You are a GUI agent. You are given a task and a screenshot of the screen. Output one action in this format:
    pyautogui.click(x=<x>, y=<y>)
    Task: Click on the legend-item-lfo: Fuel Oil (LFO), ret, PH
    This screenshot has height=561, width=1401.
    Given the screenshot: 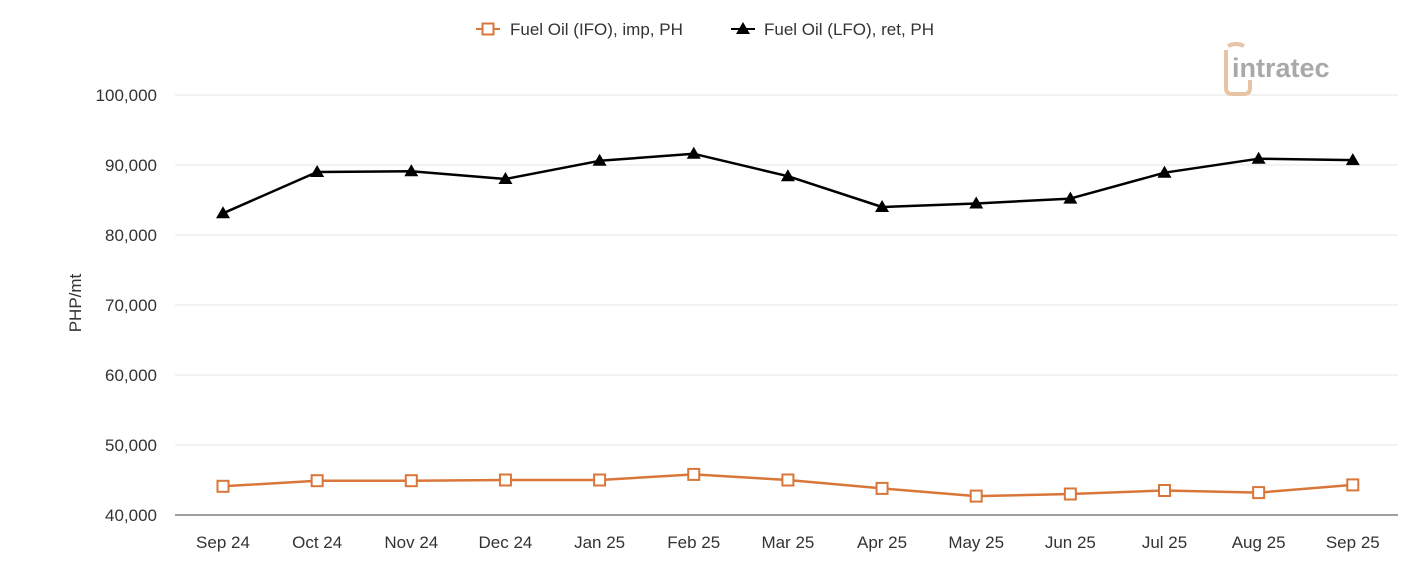 What is the action you would take?
    pyautogui.click(x=832, y=29)
    